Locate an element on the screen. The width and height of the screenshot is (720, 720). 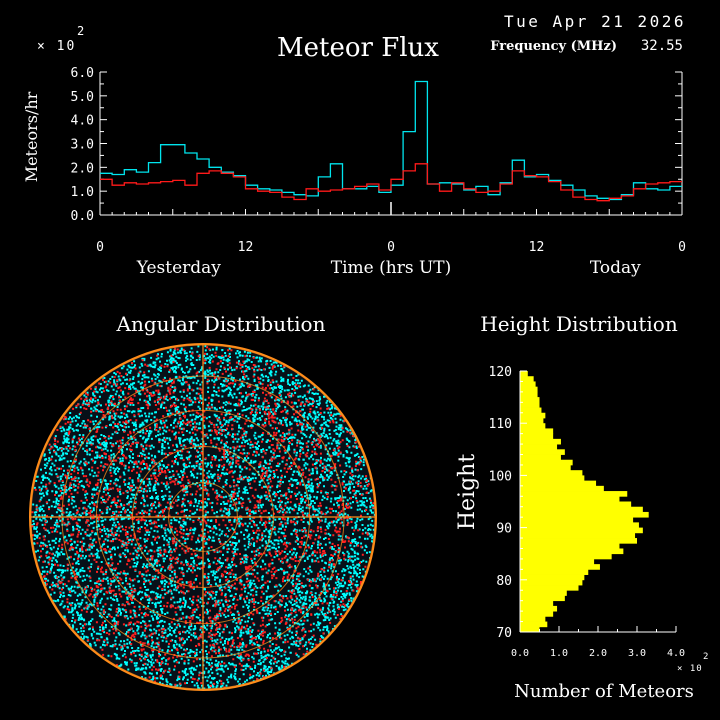
flux-scale-exponent: 2 is located at coordinates (80, 31).